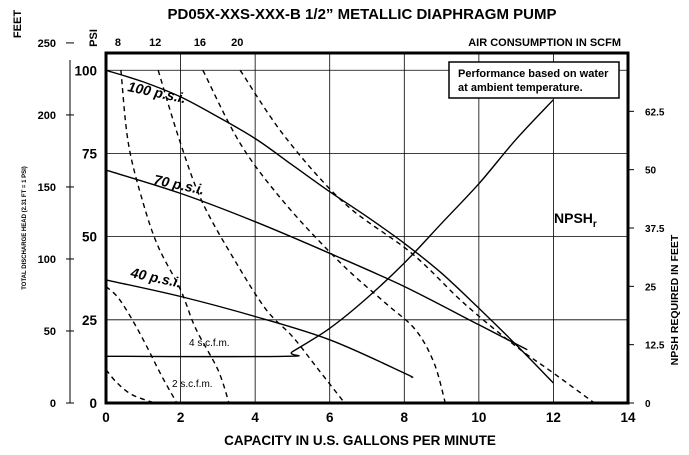  What do you see at coordinates (179, 184) in the screenshot?
I see `curve-label-70-psi: 70 p.s.i.` at bounding box center [179, 184].